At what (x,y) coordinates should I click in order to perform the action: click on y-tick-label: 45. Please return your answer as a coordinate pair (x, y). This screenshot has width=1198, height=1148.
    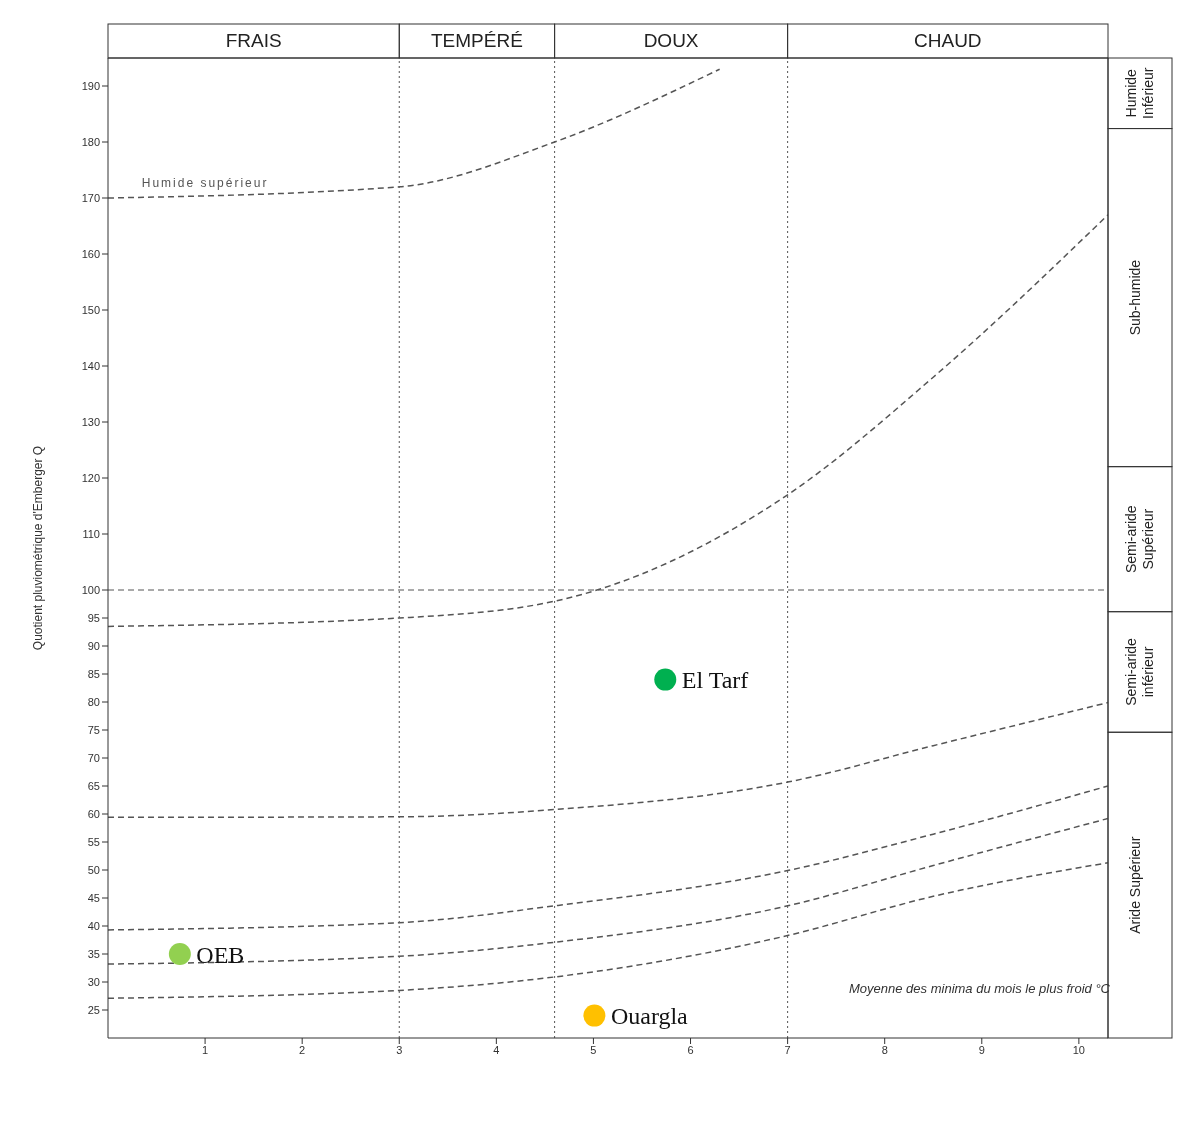
    Looking at the image, I should click on (93, 897).